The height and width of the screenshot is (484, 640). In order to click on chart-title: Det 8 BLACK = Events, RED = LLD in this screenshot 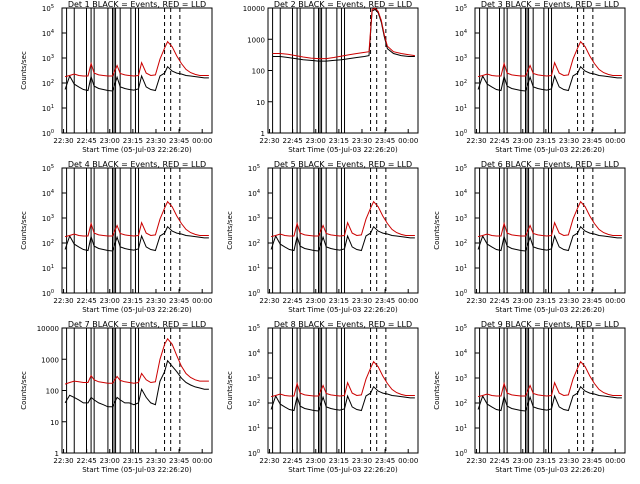, I will do `click(343, 324)`.